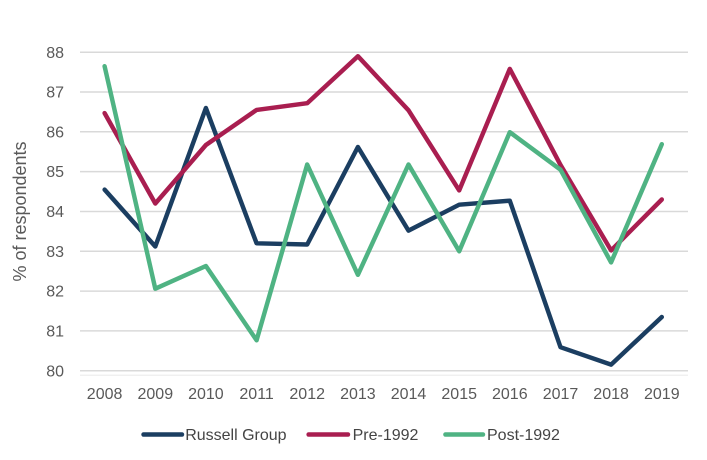 The height and width of the screenshot is (460, 707). I want to click on svg-text: 2009, so click(156, 394).